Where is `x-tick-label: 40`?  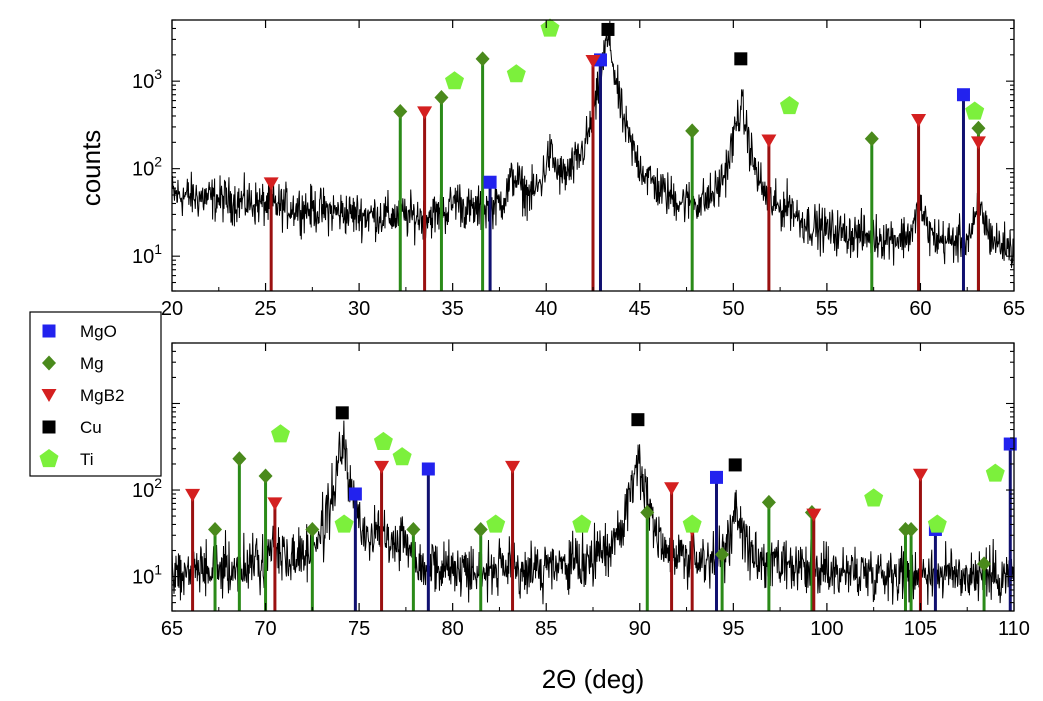 x-tick-label: 40 is located at coordinates (546, 309).